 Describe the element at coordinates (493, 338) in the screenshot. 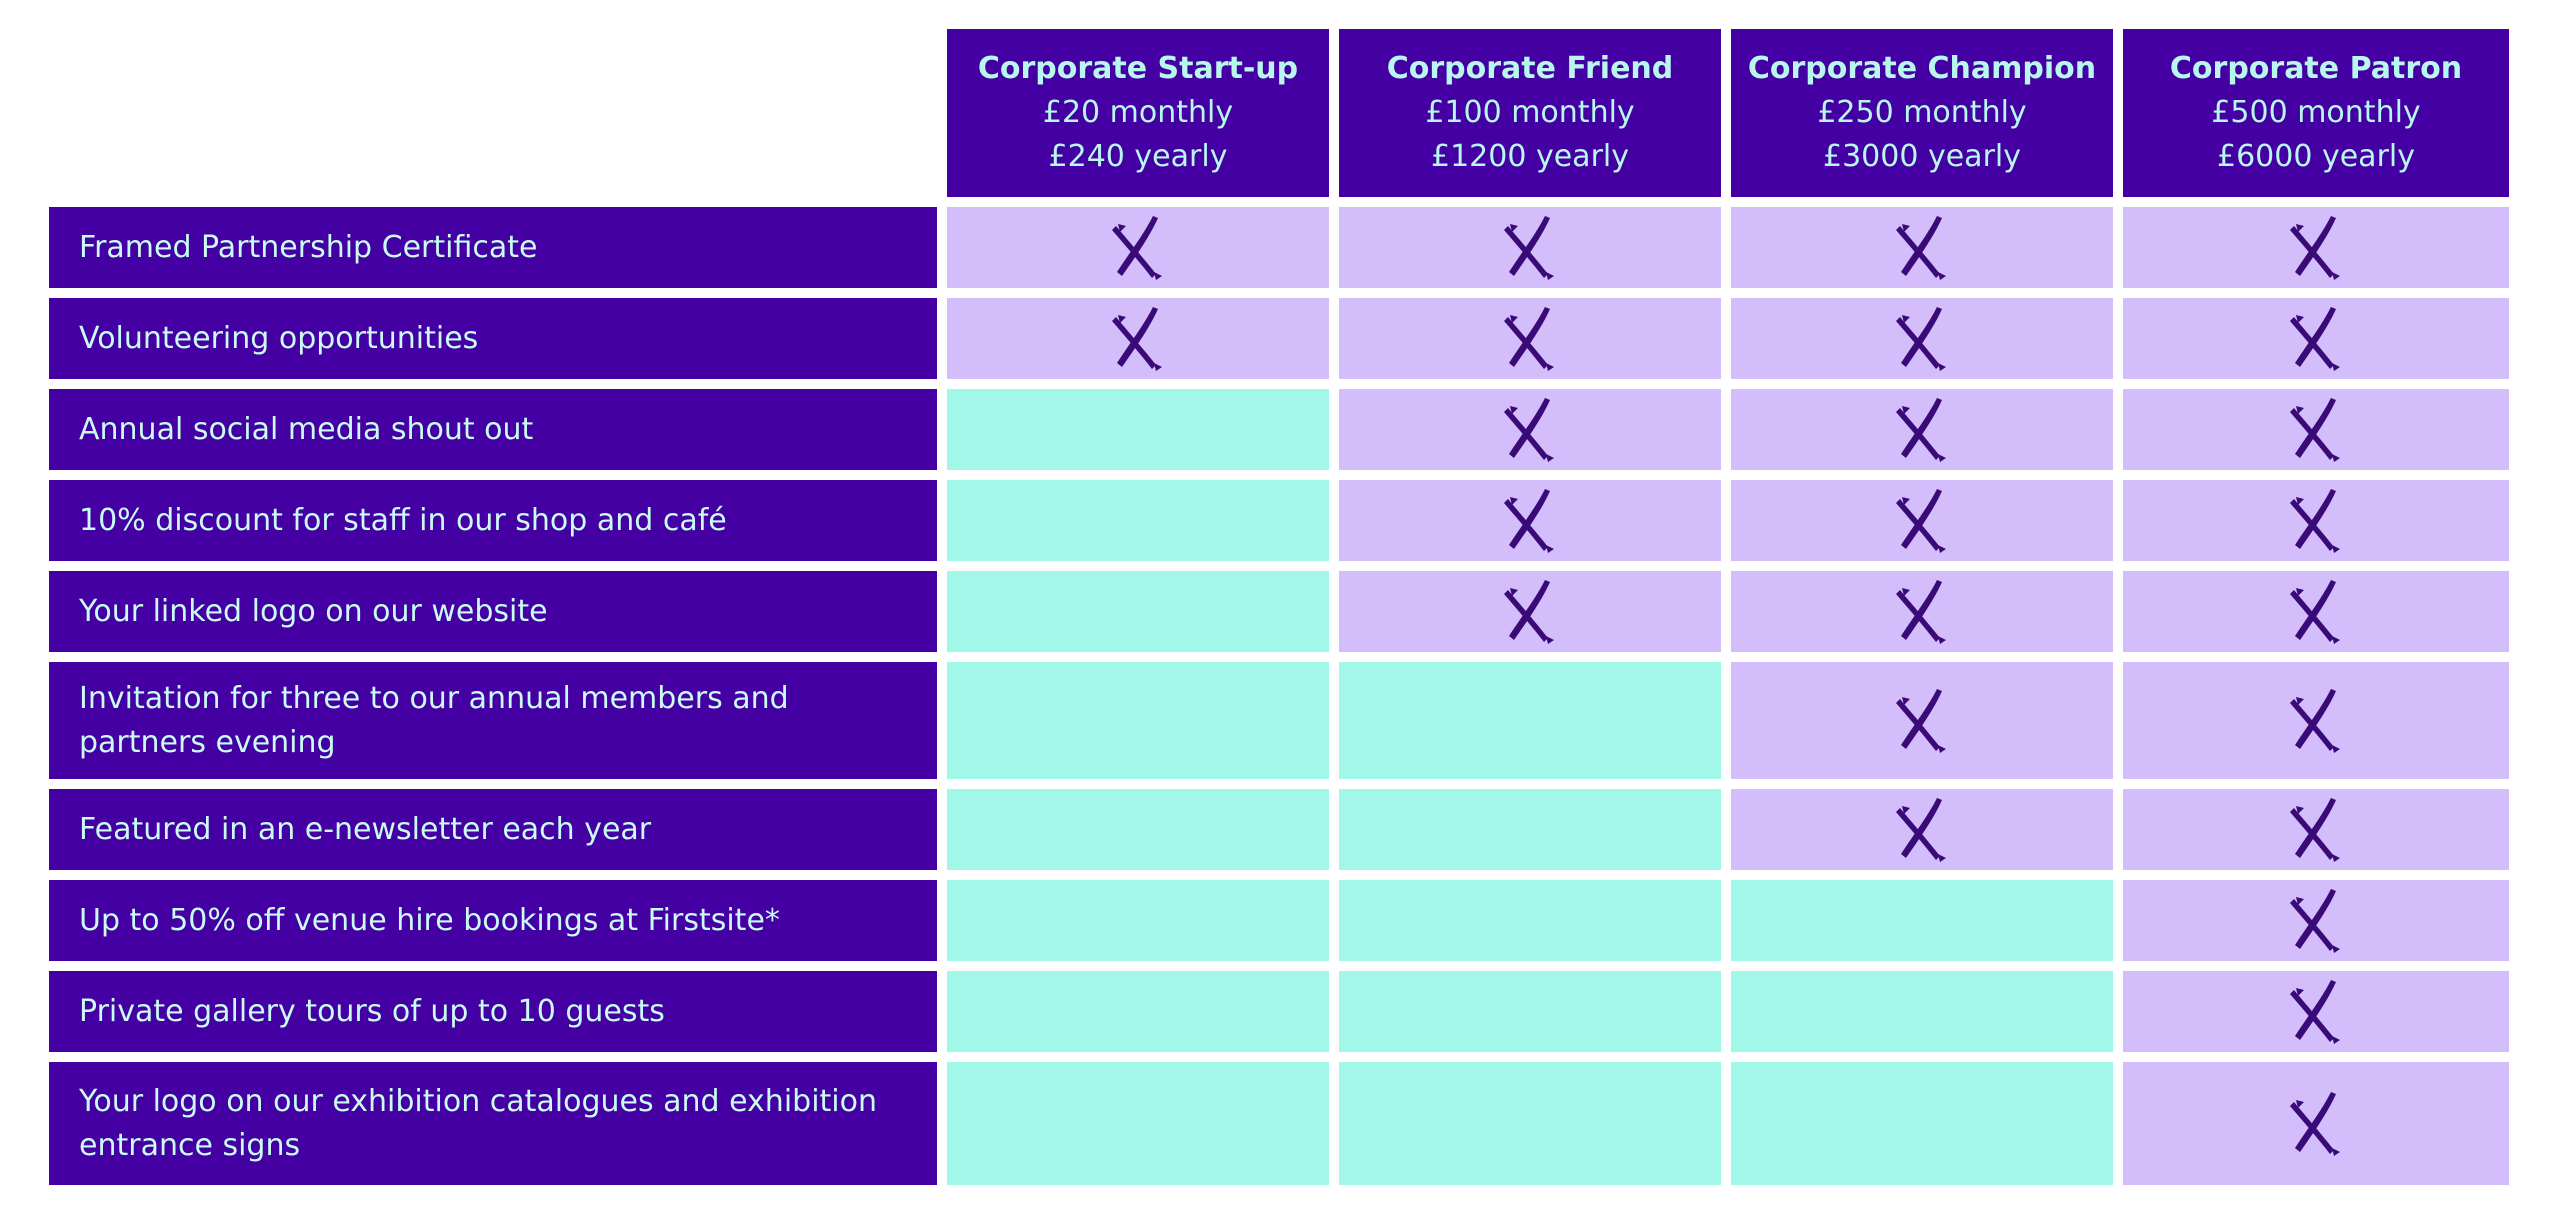

I see `feature-label: Volunteering opportunities` at that location.